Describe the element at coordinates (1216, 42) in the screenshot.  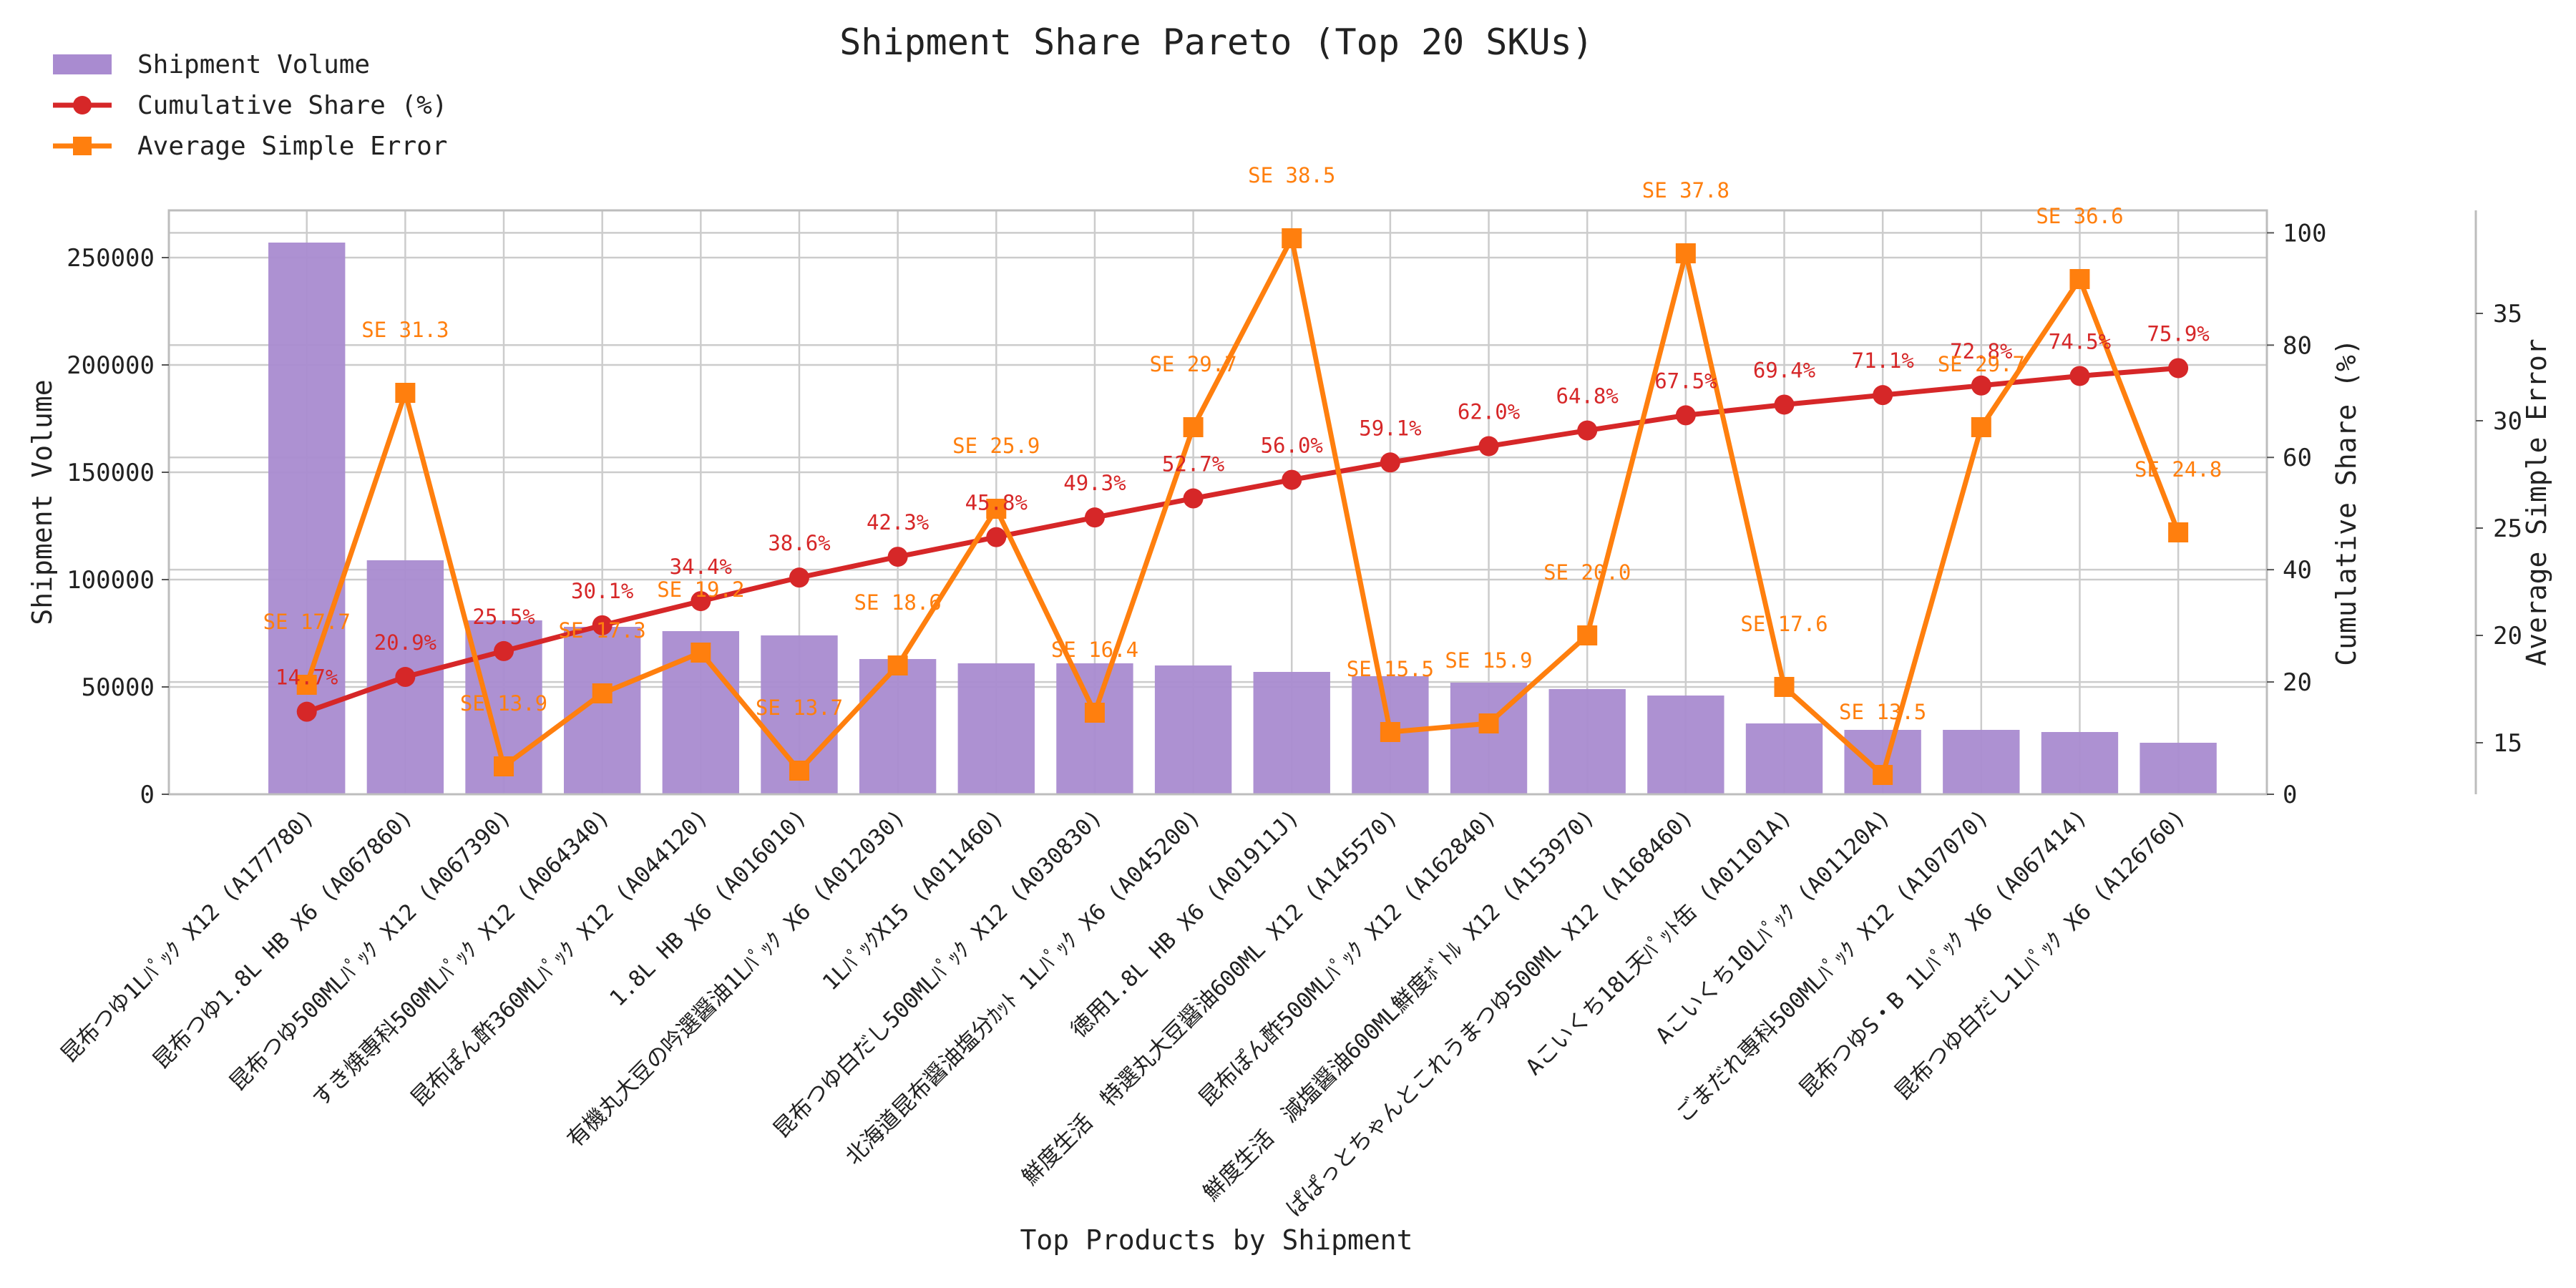
I see `chart-title: Shipment Share Pareto (Top 20 SKUs)` at that location.